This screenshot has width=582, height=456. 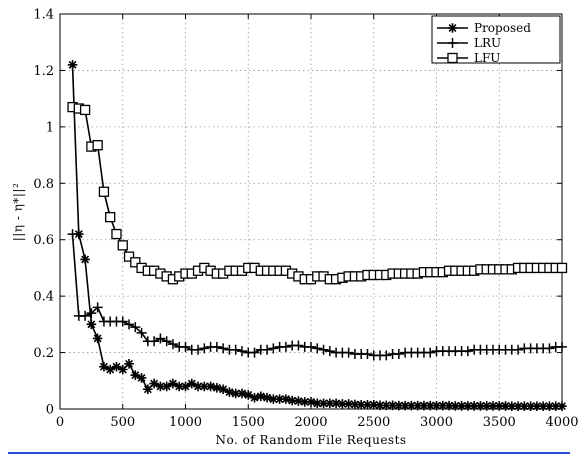 I want to click on y-tick-label: 0.4, so click(x=43, y=297).